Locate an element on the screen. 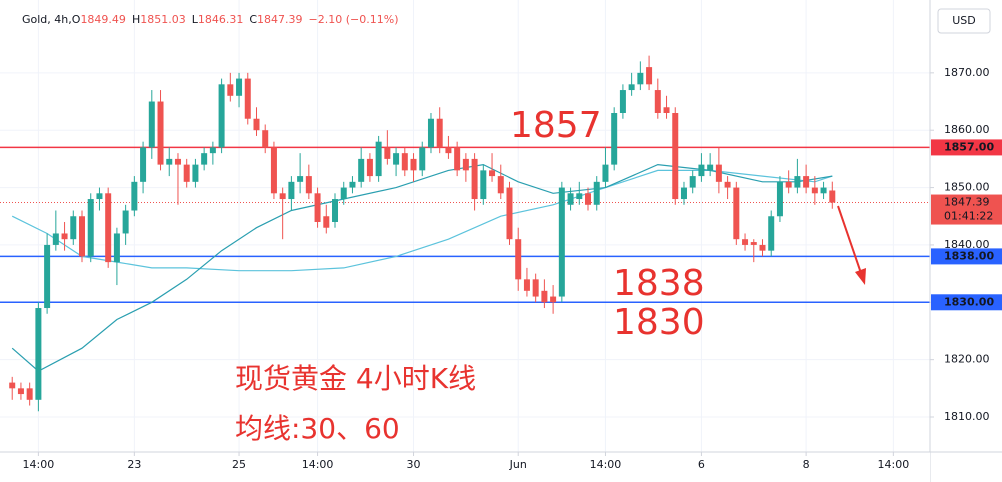 The height and width of the screenshot is (482, 1002). header-label: C is located at coordinates (253, 19).